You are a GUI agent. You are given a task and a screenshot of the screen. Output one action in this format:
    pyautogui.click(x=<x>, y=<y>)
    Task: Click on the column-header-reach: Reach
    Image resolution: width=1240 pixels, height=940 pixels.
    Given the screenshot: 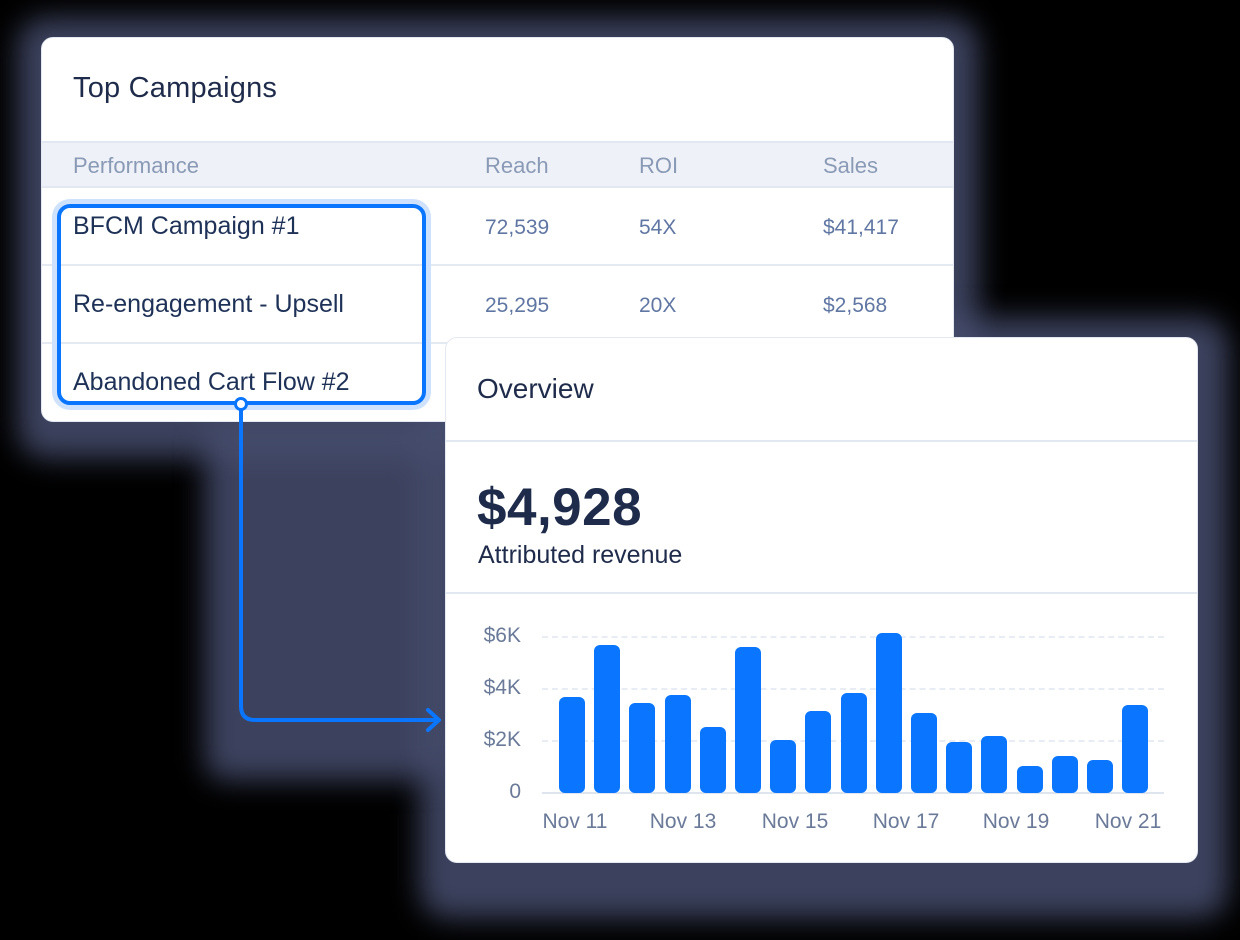 What is the action you would take?
    pyautogui.click(x=517, y=165)
    